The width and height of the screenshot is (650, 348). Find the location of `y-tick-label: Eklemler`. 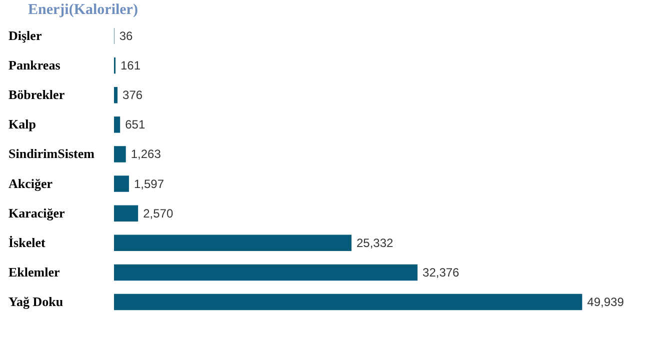

y-tick-label: Eklemler is located at coordinates (34, 272).